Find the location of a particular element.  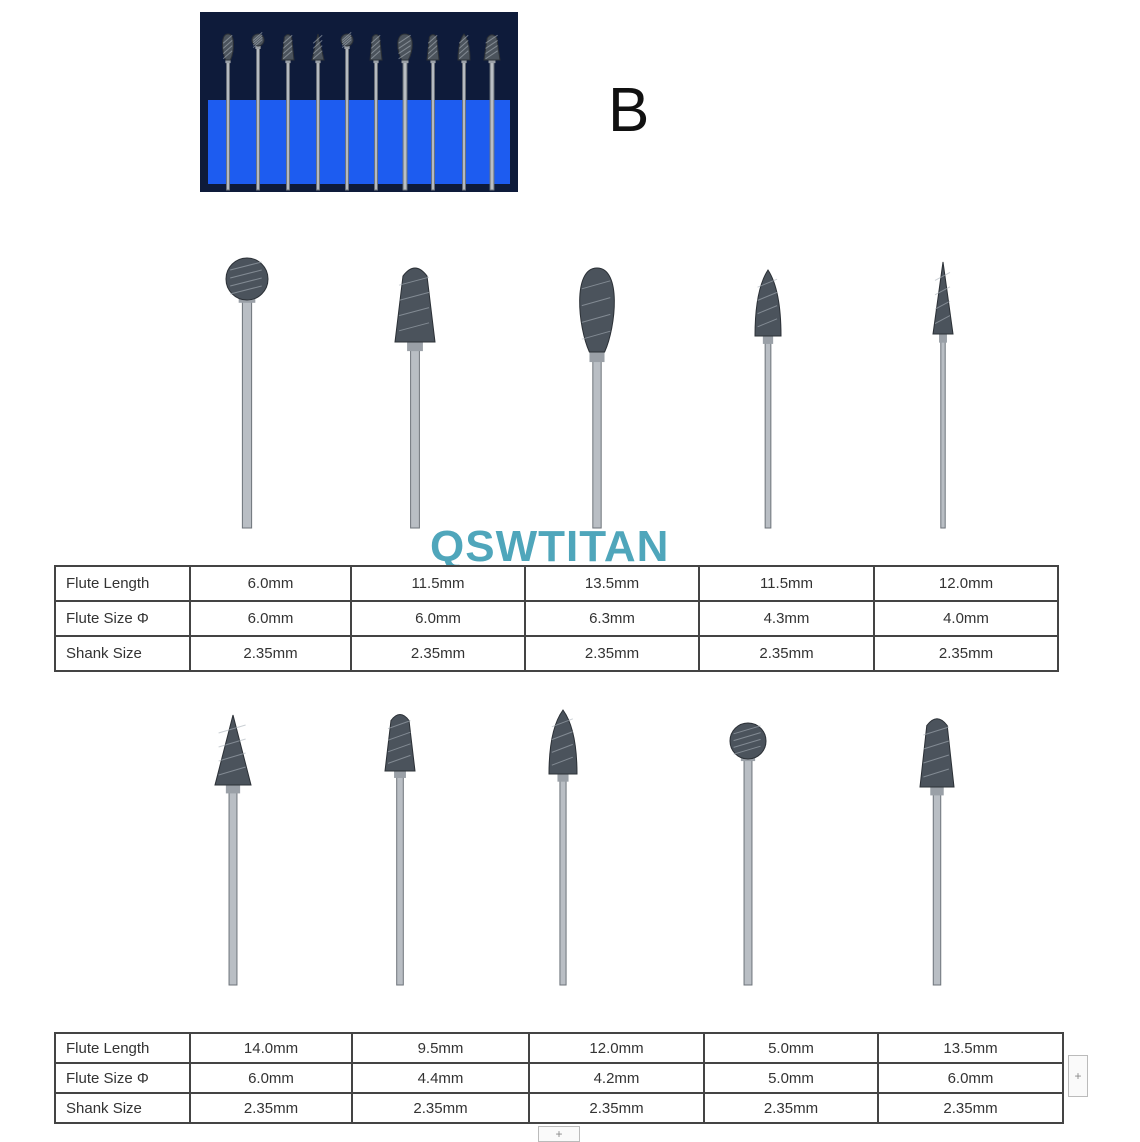

cell: 4.0mm is located at coordinates (966, 618).